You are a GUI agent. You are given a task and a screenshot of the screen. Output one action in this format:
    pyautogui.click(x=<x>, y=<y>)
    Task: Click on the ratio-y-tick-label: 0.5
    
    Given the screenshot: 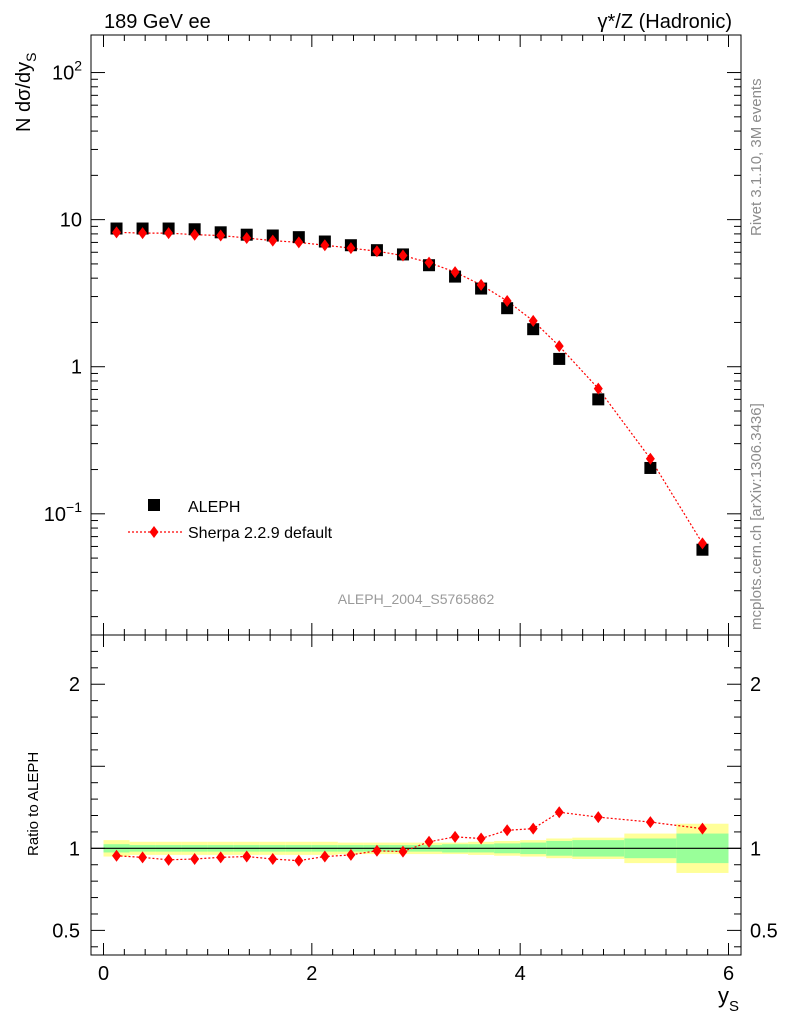 What is the action you would take?
    pyautogui.click(x=66, y=931)
    